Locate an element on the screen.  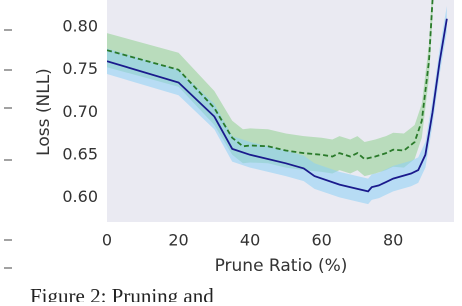
y-tick-label: 0.60 is located at coordinates (80, 196).